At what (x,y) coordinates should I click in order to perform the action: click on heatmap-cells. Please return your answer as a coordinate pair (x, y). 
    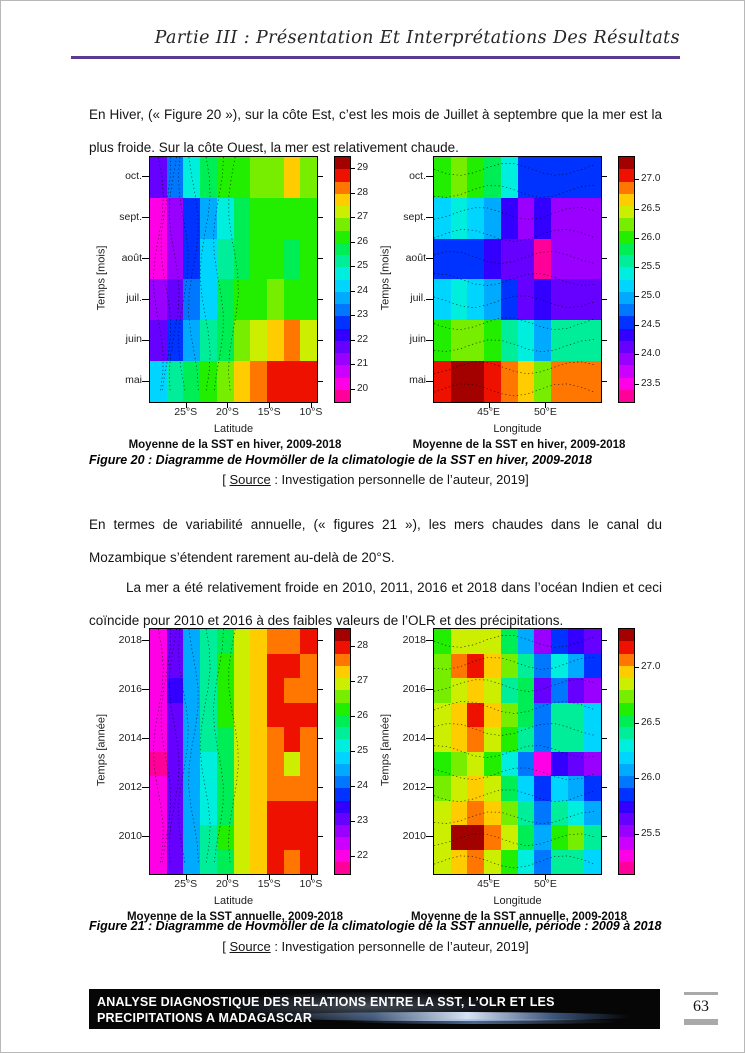
    Looking at the image, I should click on (517, 279).